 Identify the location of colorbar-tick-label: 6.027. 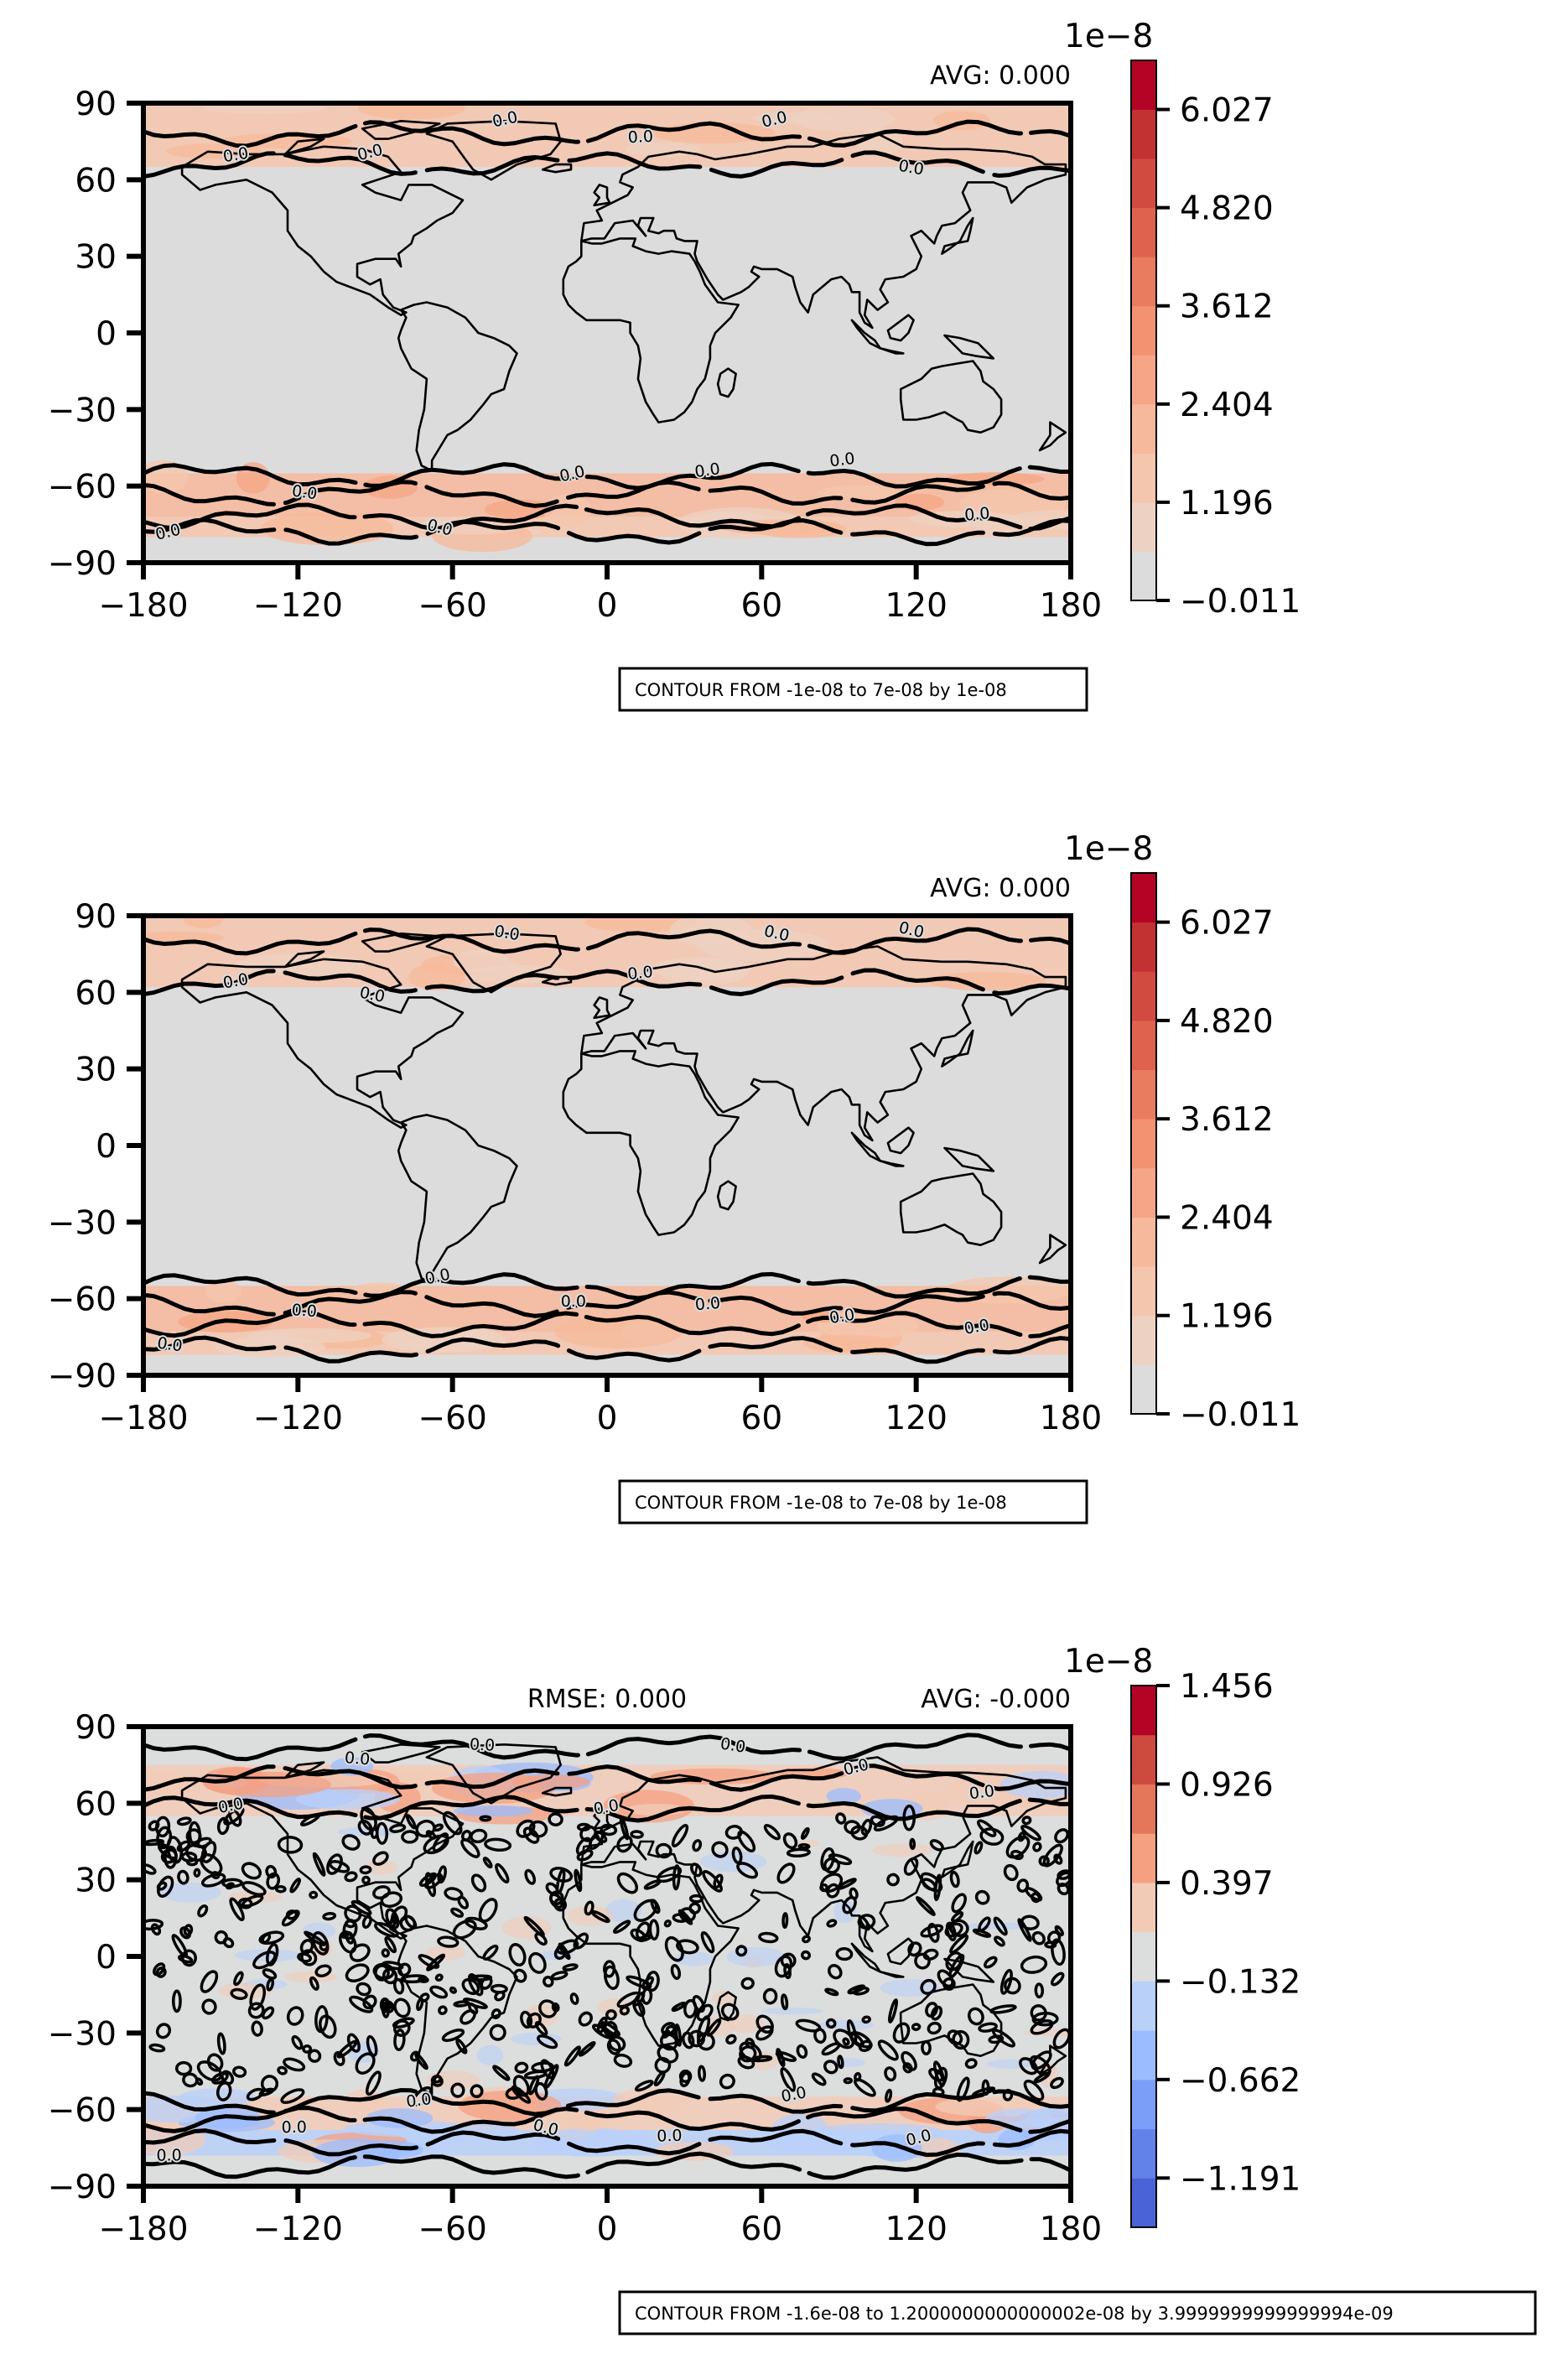
(1227, 111).